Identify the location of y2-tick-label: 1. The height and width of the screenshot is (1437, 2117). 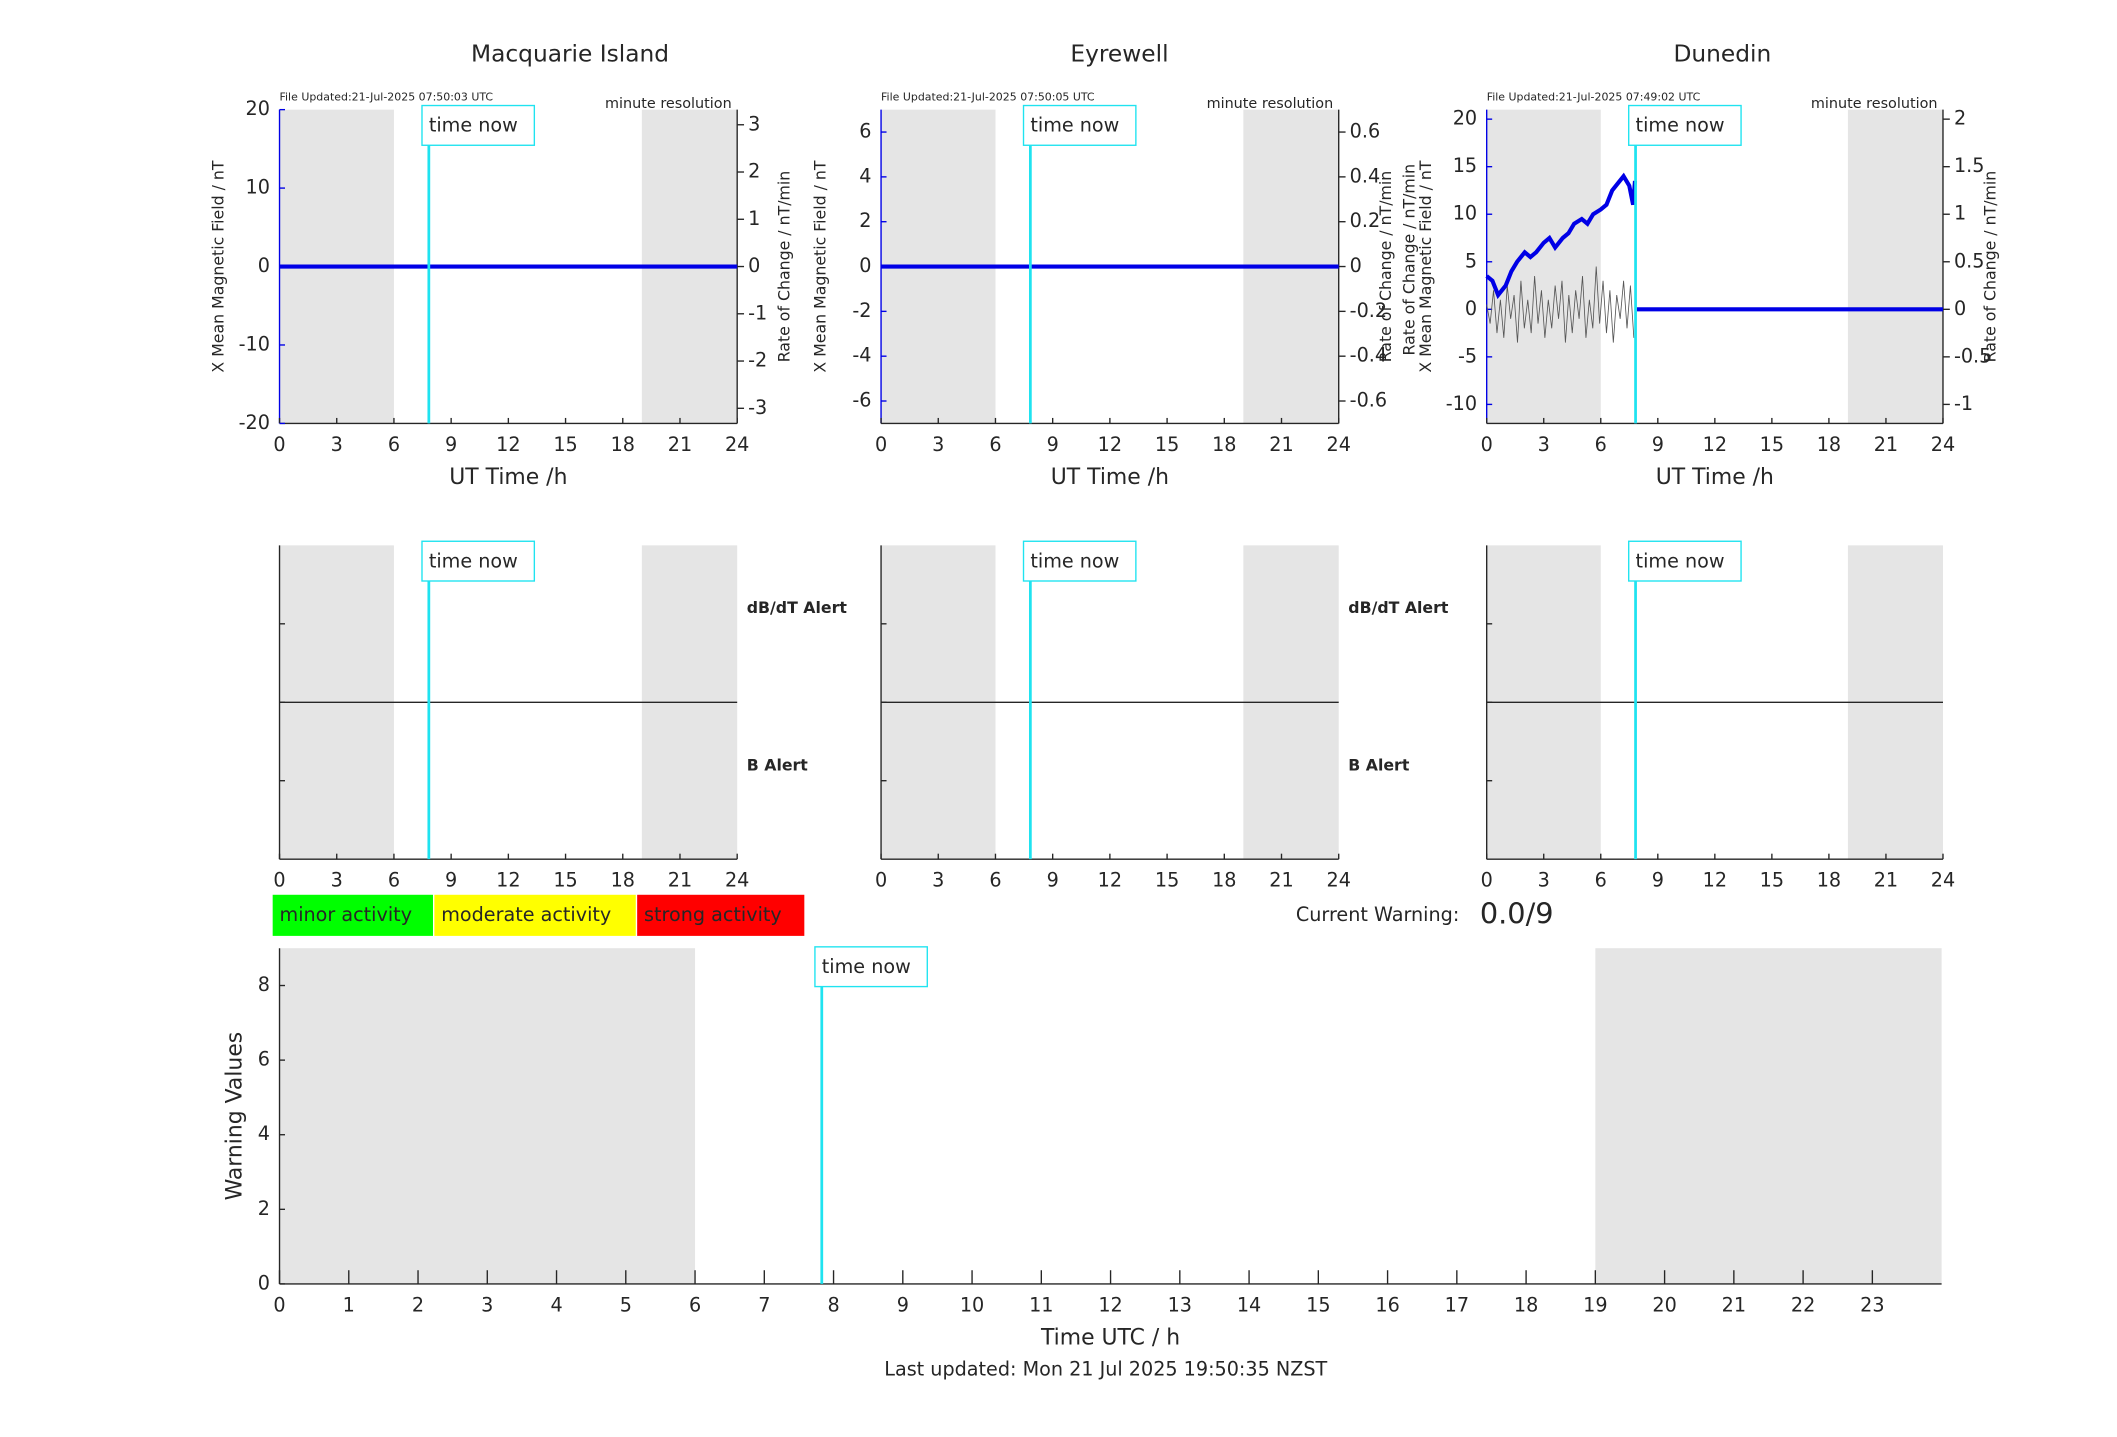
(754, 218).